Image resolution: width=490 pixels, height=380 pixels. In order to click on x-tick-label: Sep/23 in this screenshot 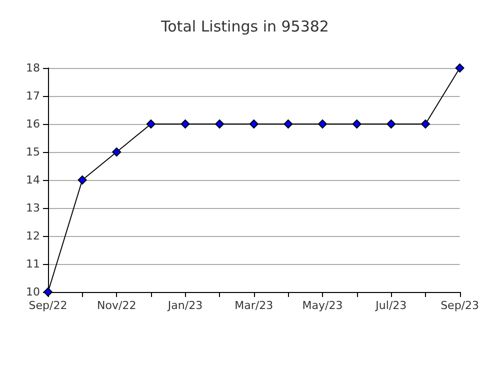, I will do `click(459, 305)`.